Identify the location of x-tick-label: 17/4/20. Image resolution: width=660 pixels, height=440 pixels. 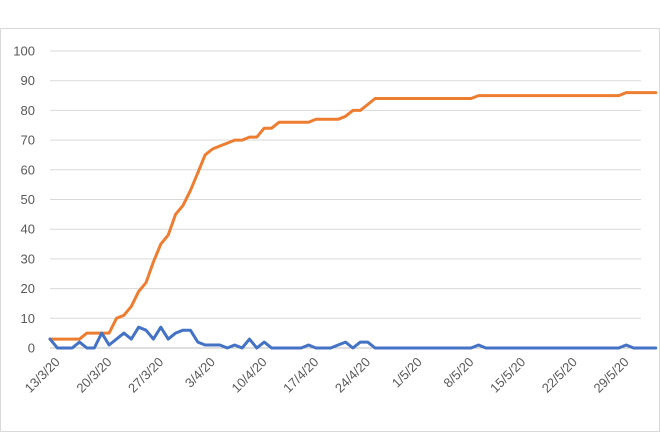
(300, 374).